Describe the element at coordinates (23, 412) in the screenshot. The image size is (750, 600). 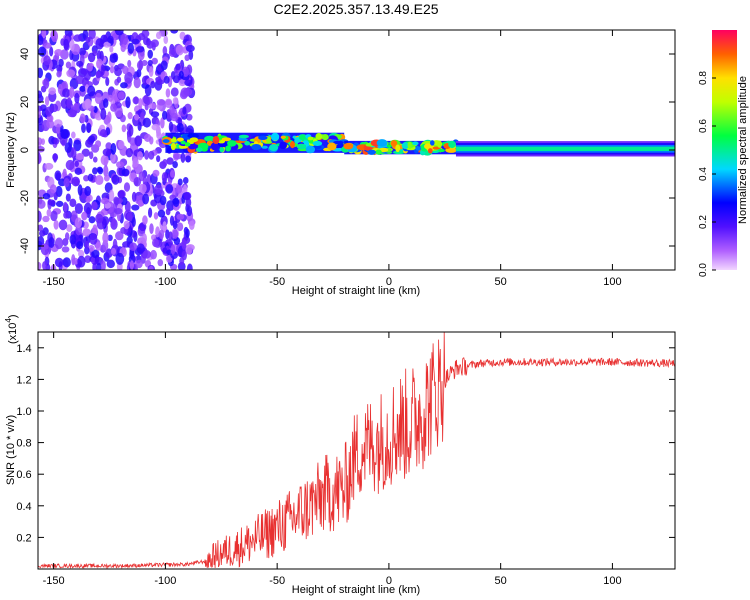
I see `snr-y-tick-label: 1.0` at that location.